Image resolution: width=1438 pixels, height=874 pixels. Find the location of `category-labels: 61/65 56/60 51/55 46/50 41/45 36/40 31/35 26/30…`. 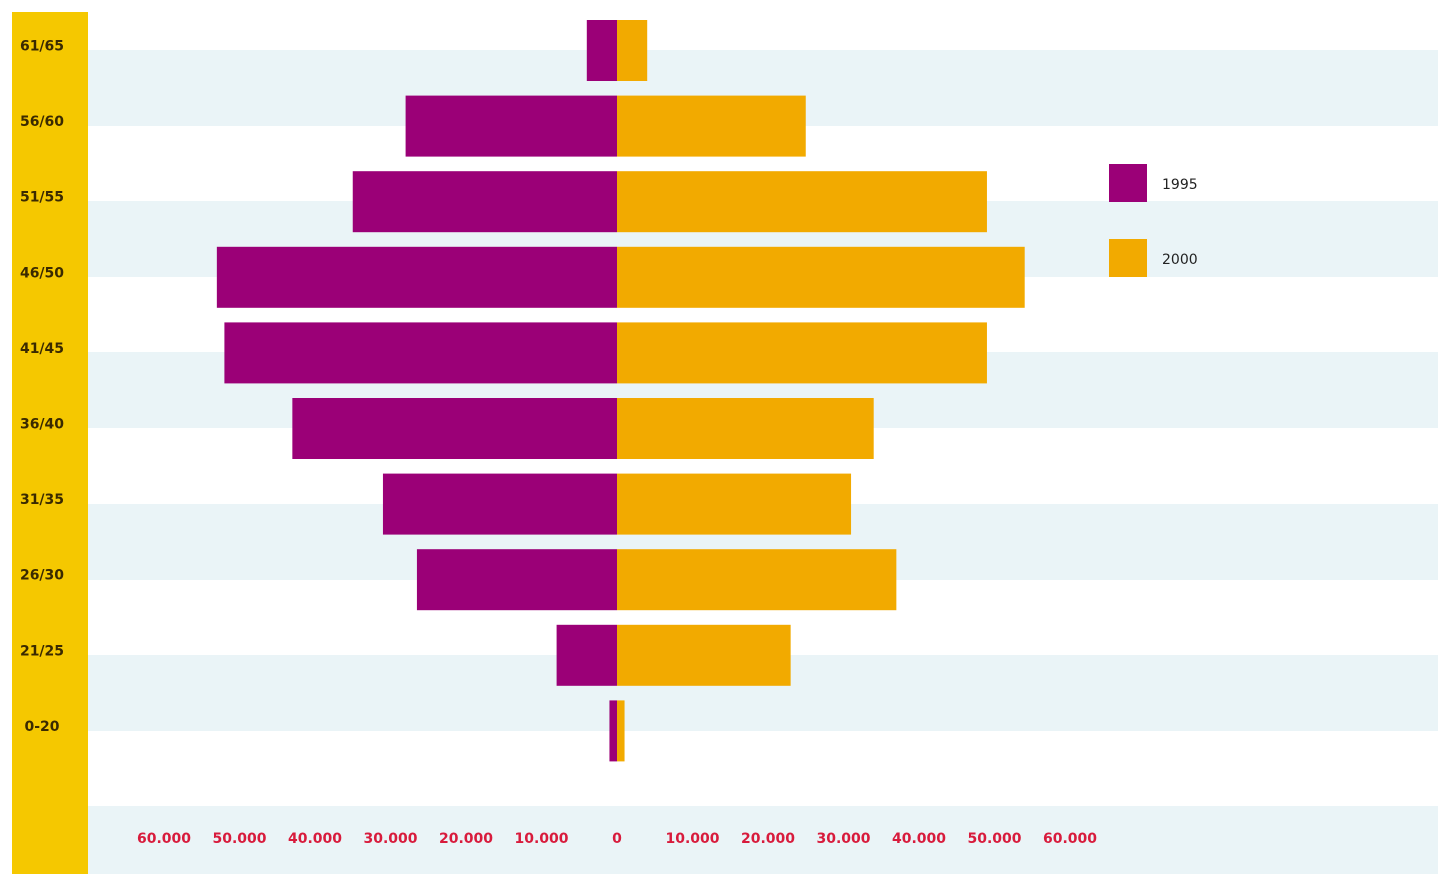

category-labels: 61/65 56/60 51/55 46/50 41/45 36/40 31/35 26/30… is located at coordinates (42, 387).